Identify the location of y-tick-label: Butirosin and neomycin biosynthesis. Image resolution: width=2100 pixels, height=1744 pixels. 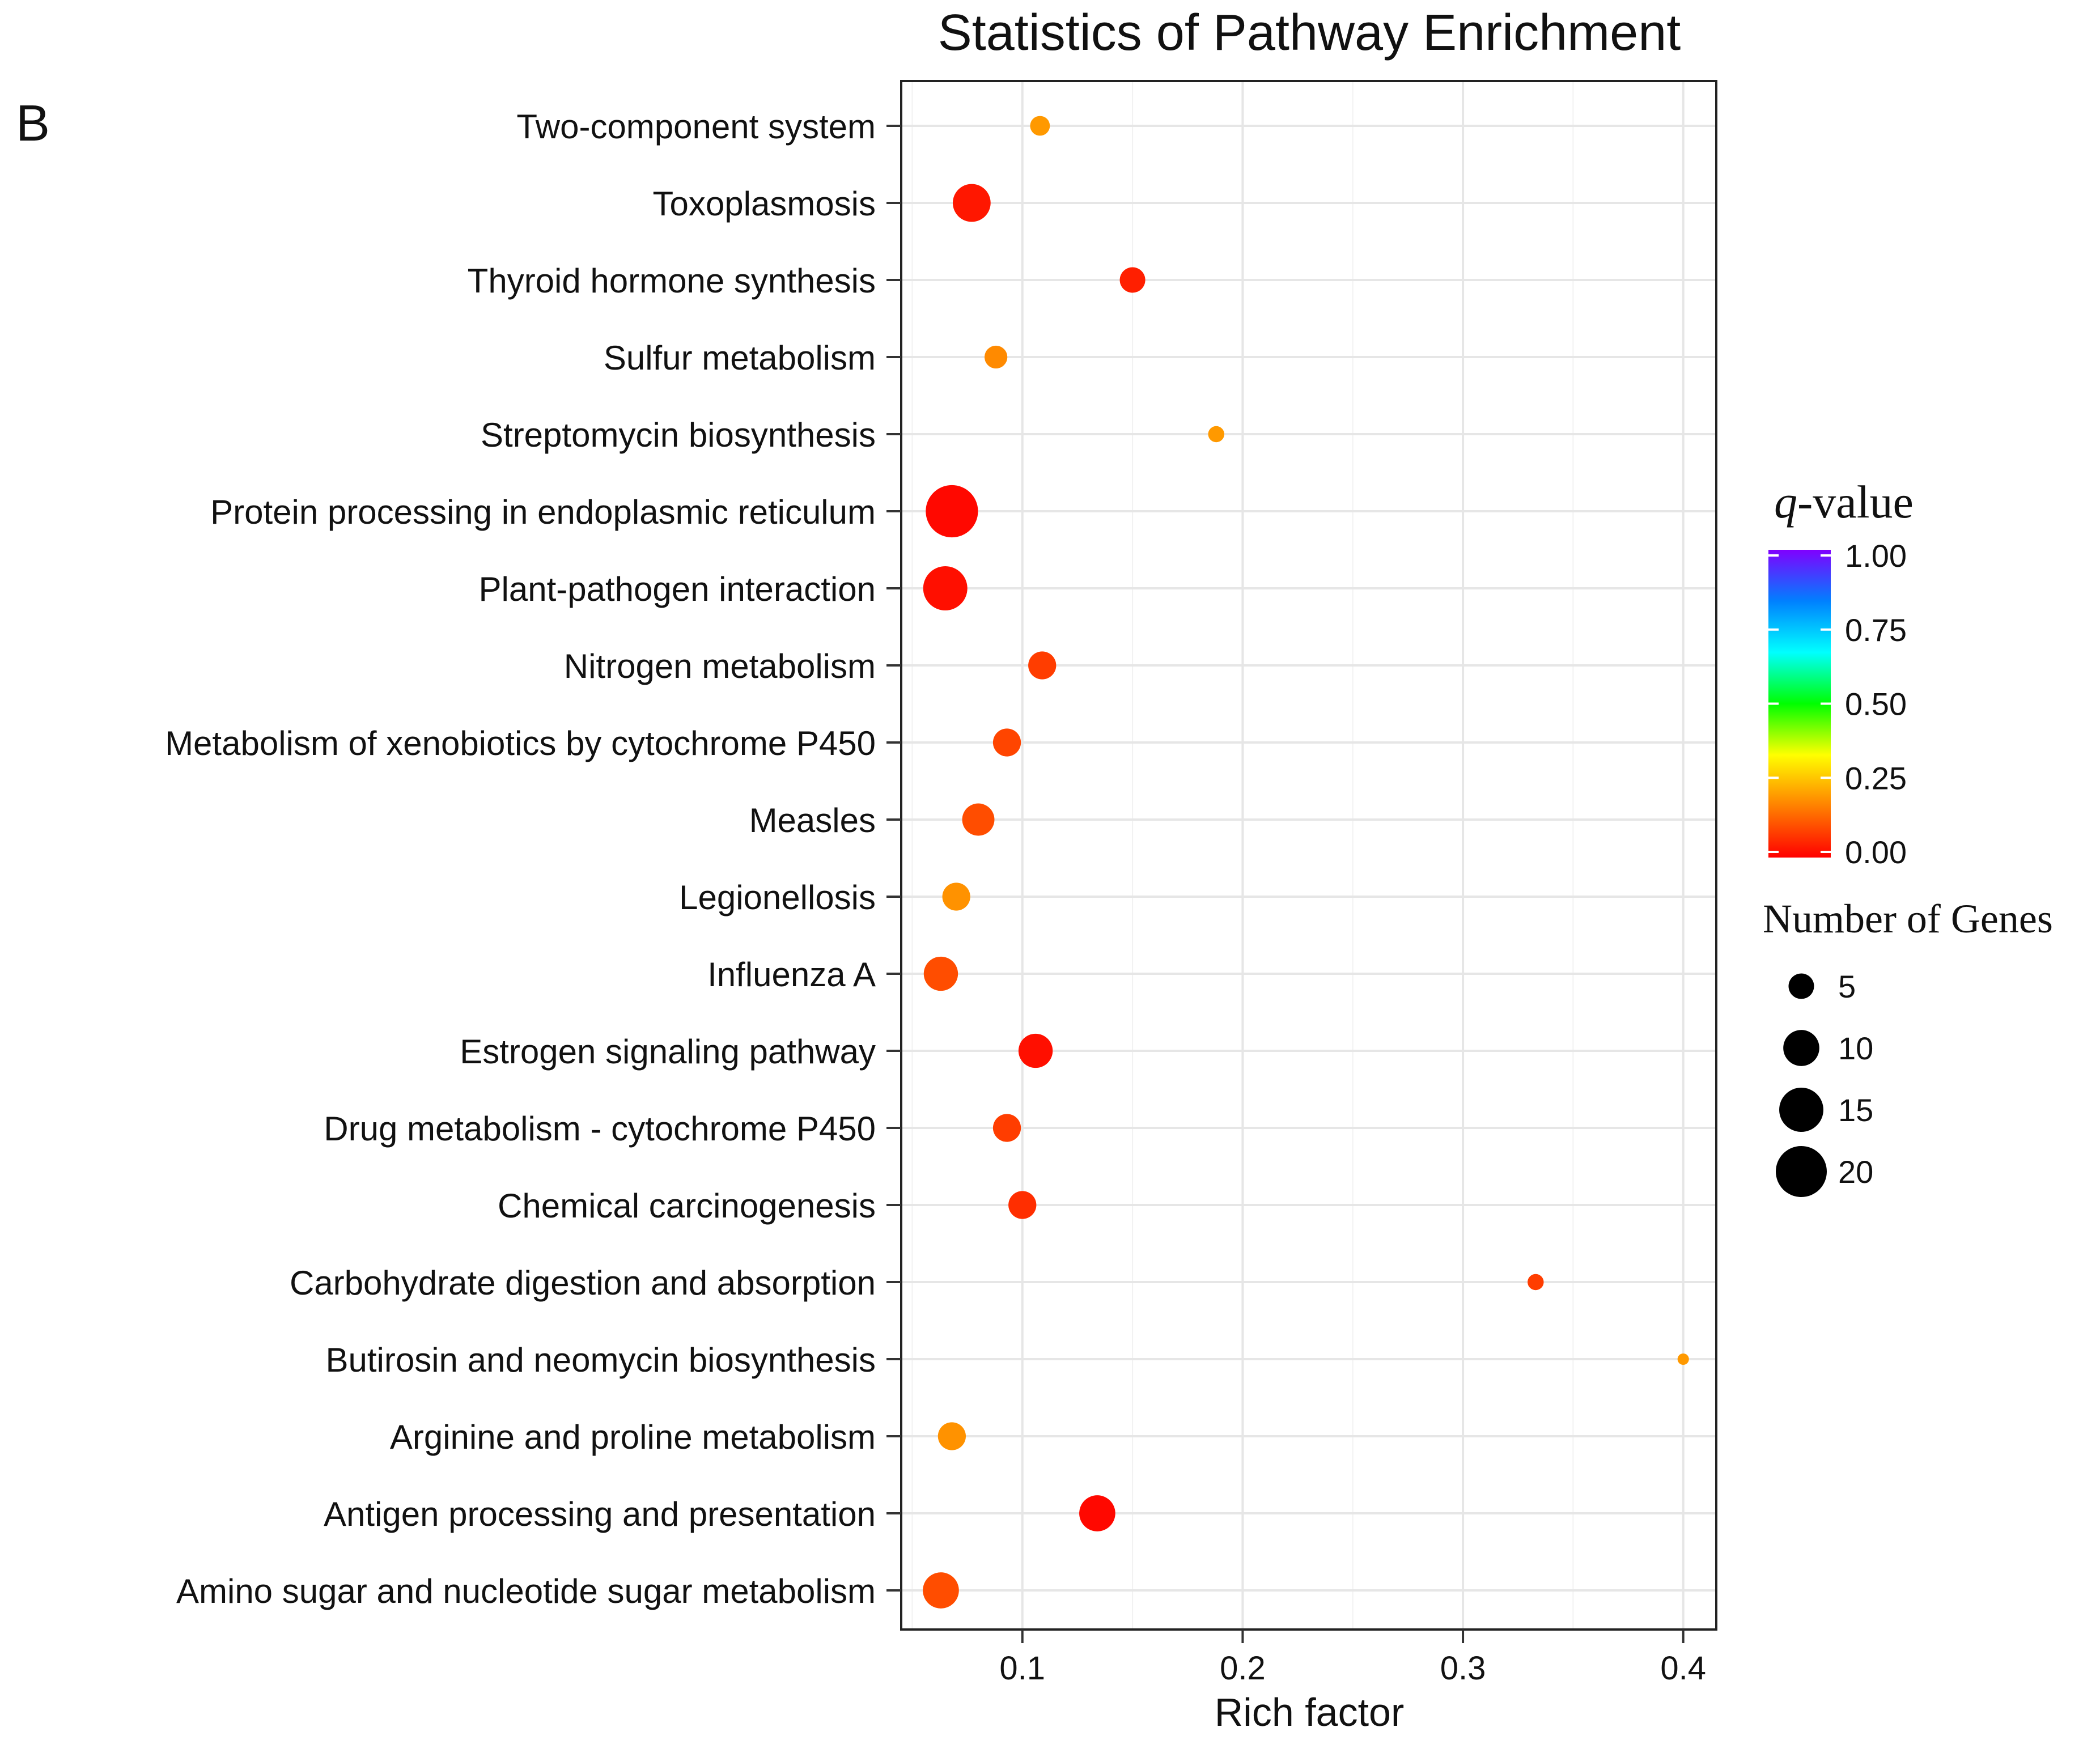
(600, 1360).